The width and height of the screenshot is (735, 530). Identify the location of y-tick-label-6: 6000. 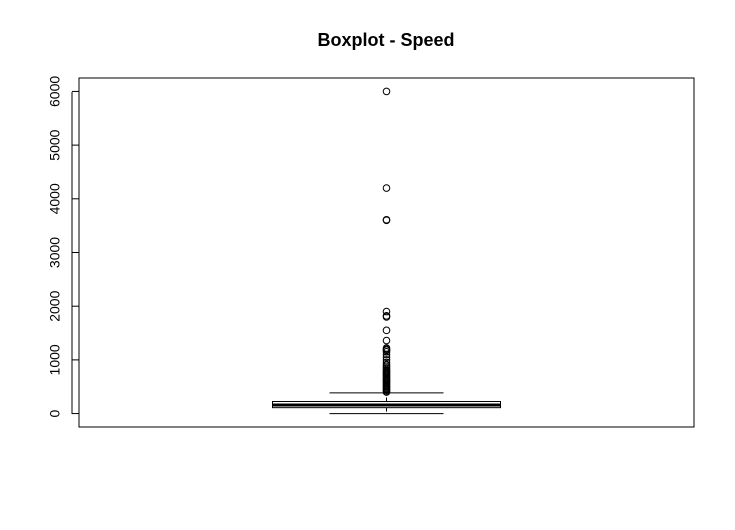
(55, 91).